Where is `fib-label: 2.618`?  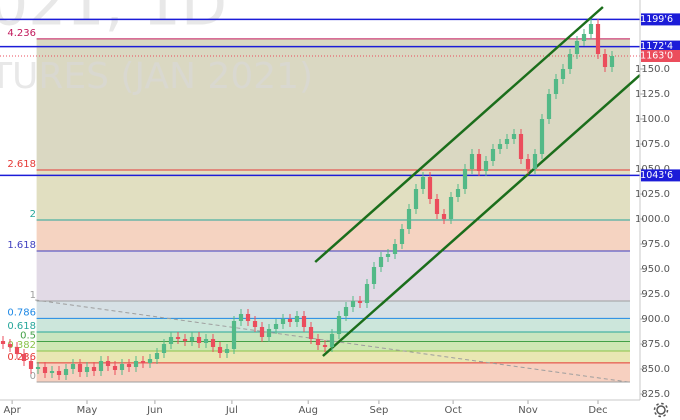 fib-label: 2.618 is located at coordinates (21, 164).